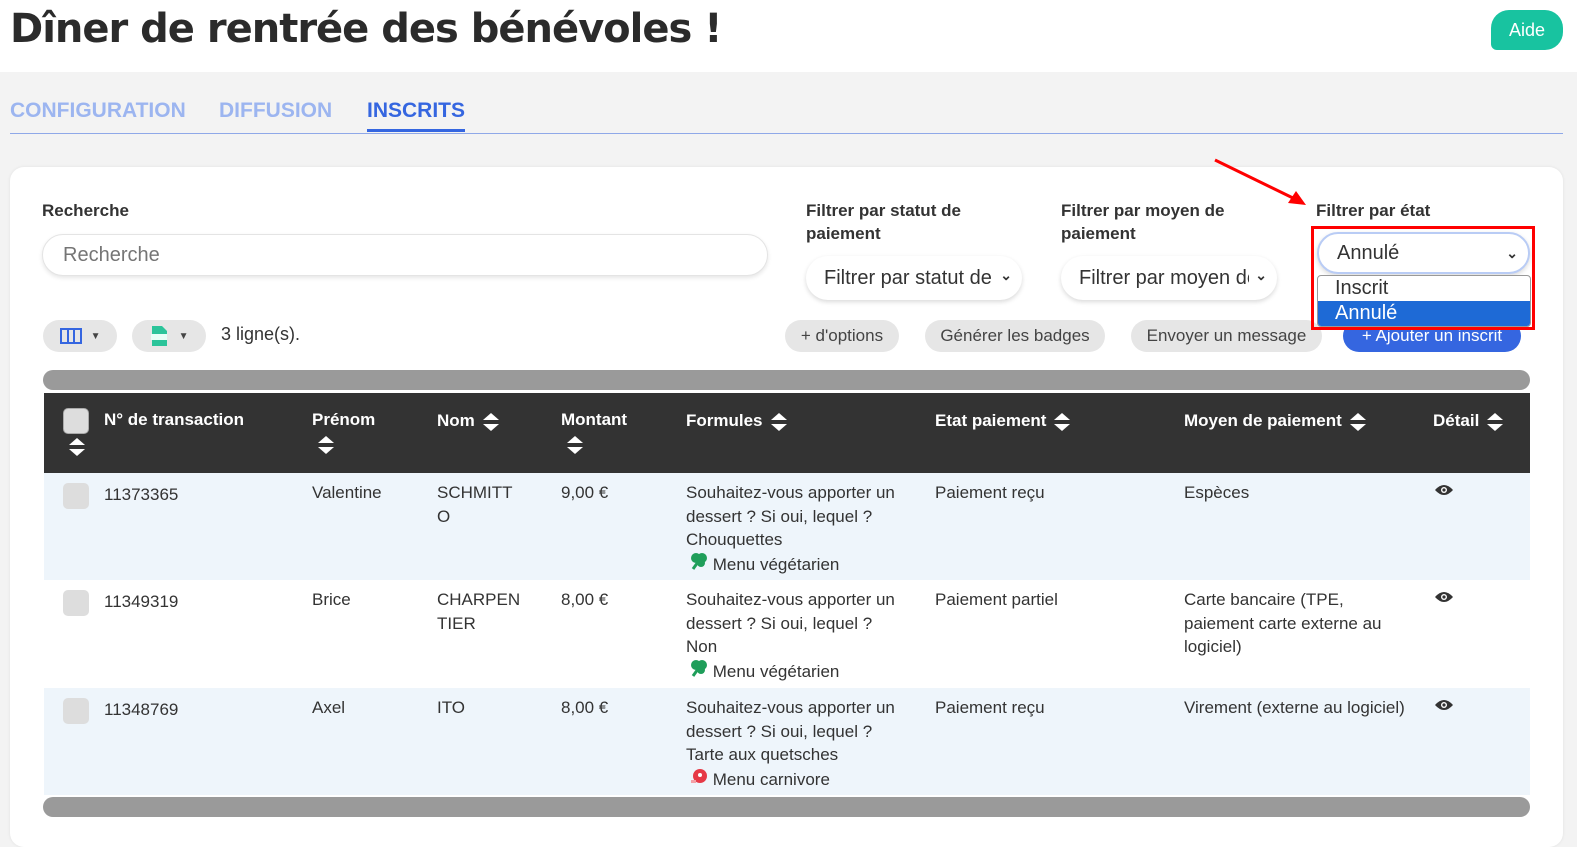 Image resolution: width=1577 pixels, height=847 pixels. What do you see at coordinates (1164, 277) in the screenshot?
I see `moyen-filter-value: Filtrer par moyen de paiement` at bounding box center [1164, 277].